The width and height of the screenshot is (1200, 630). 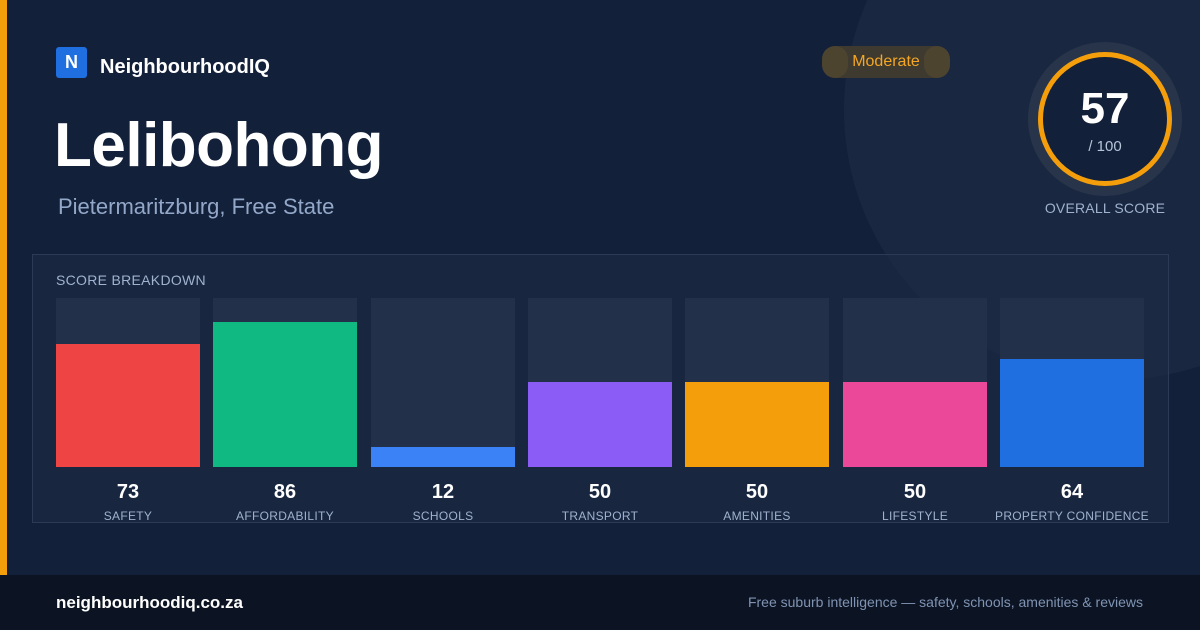 What do you see at coordinates (285, 394) in the screenshot?
I see `bar-affordability` at bounding box center [285, 394].